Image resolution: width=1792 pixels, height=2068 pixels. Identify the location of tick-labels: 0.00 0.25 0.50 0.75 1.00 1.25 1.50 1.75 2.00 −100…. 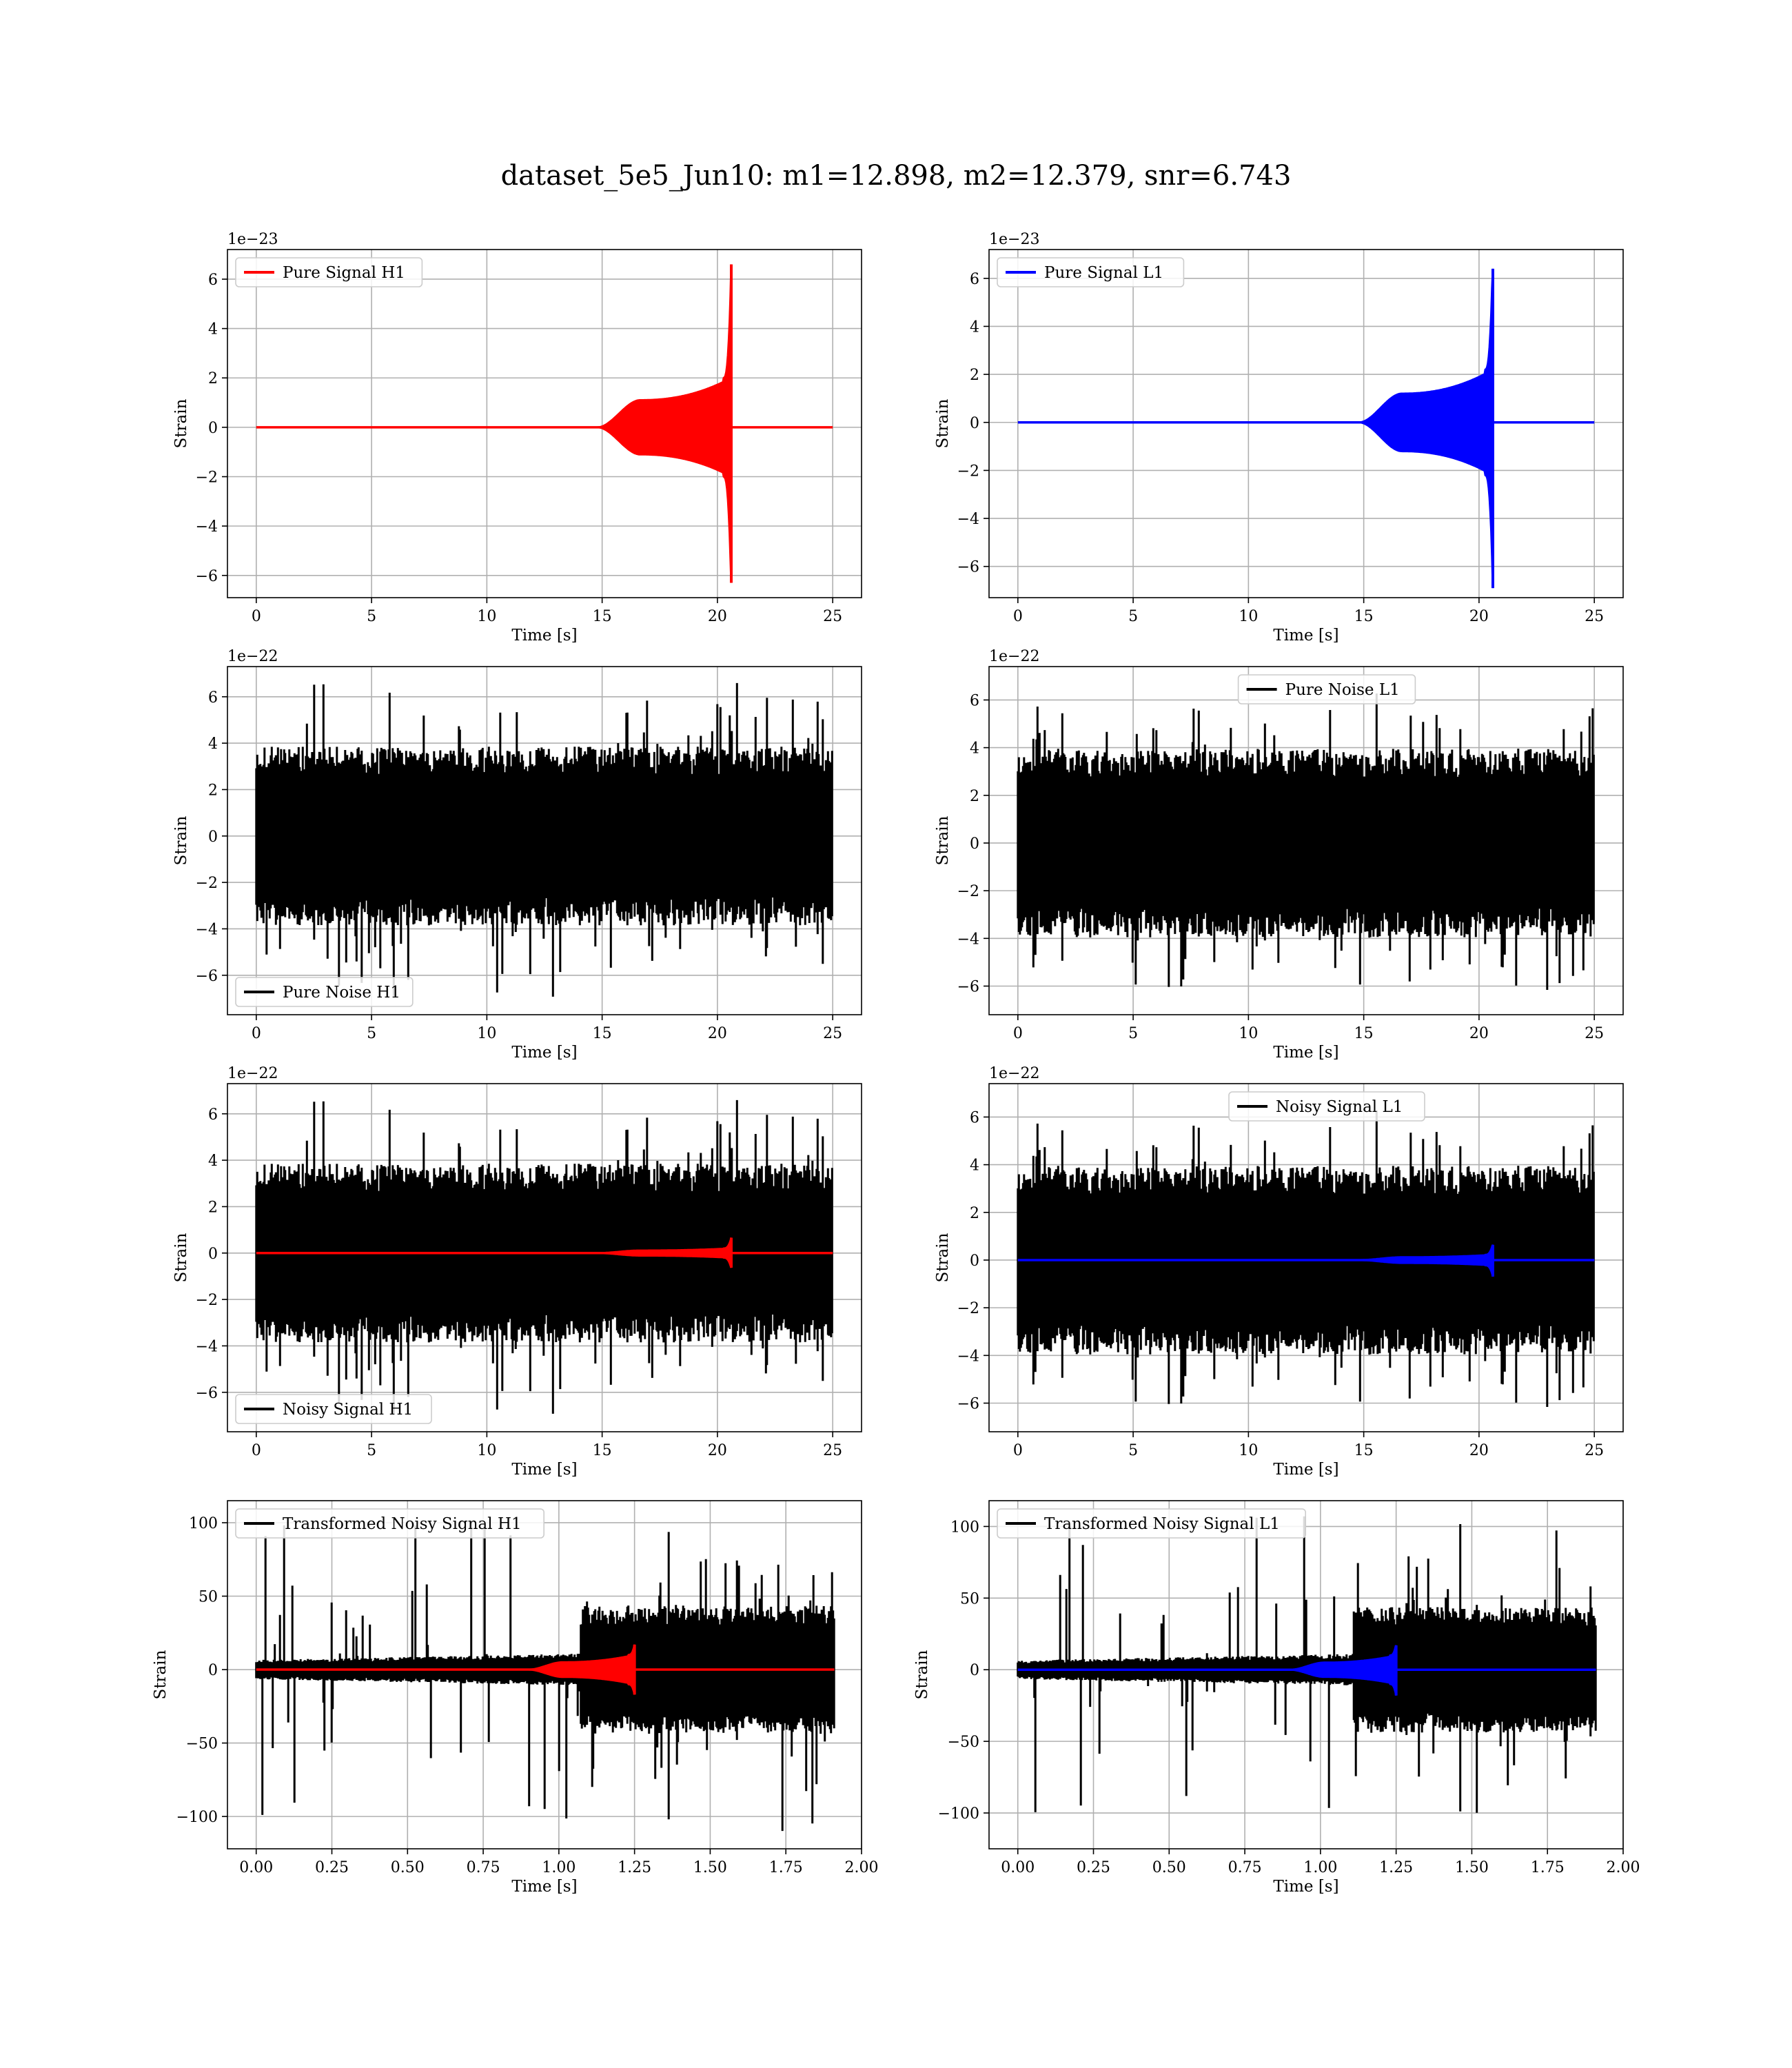
(527, 1695).